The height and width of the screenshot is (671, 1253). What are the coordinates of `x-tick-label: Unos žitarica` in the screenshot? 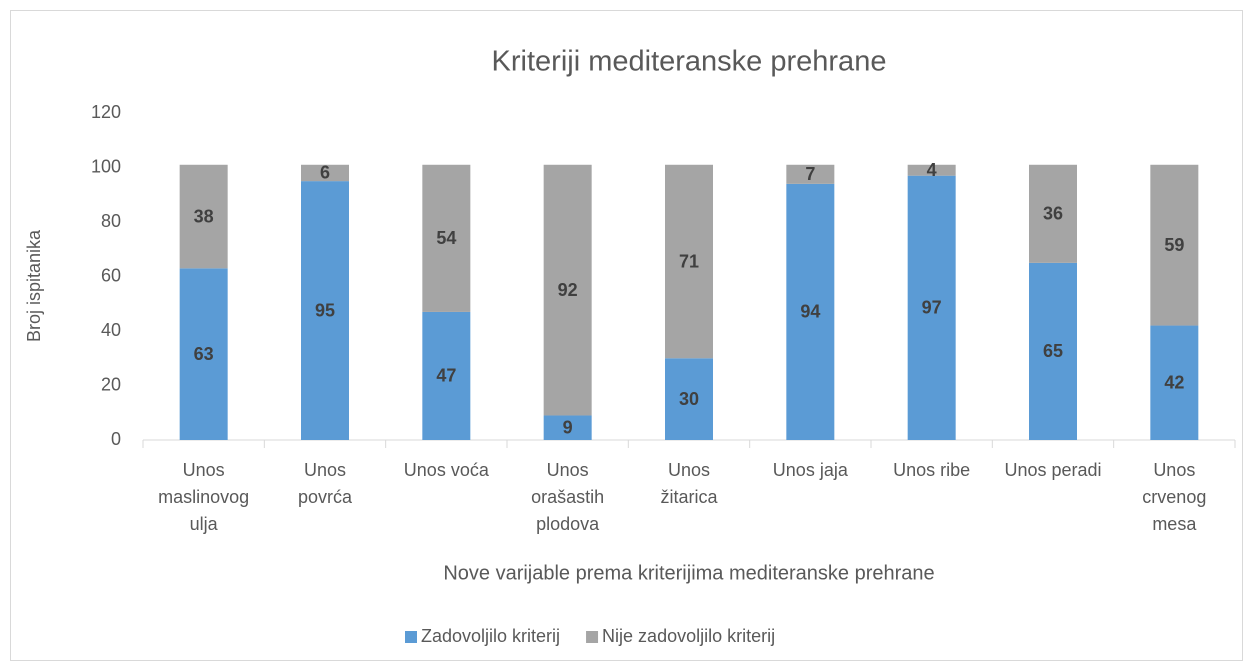 It's located at (689, 483).